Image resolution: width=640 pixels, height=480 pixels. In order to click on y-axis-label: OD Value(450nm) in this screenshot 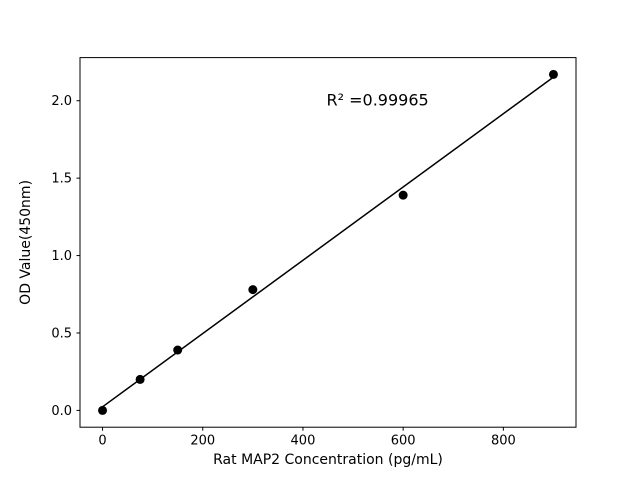, I will do `click(26, 242)`.